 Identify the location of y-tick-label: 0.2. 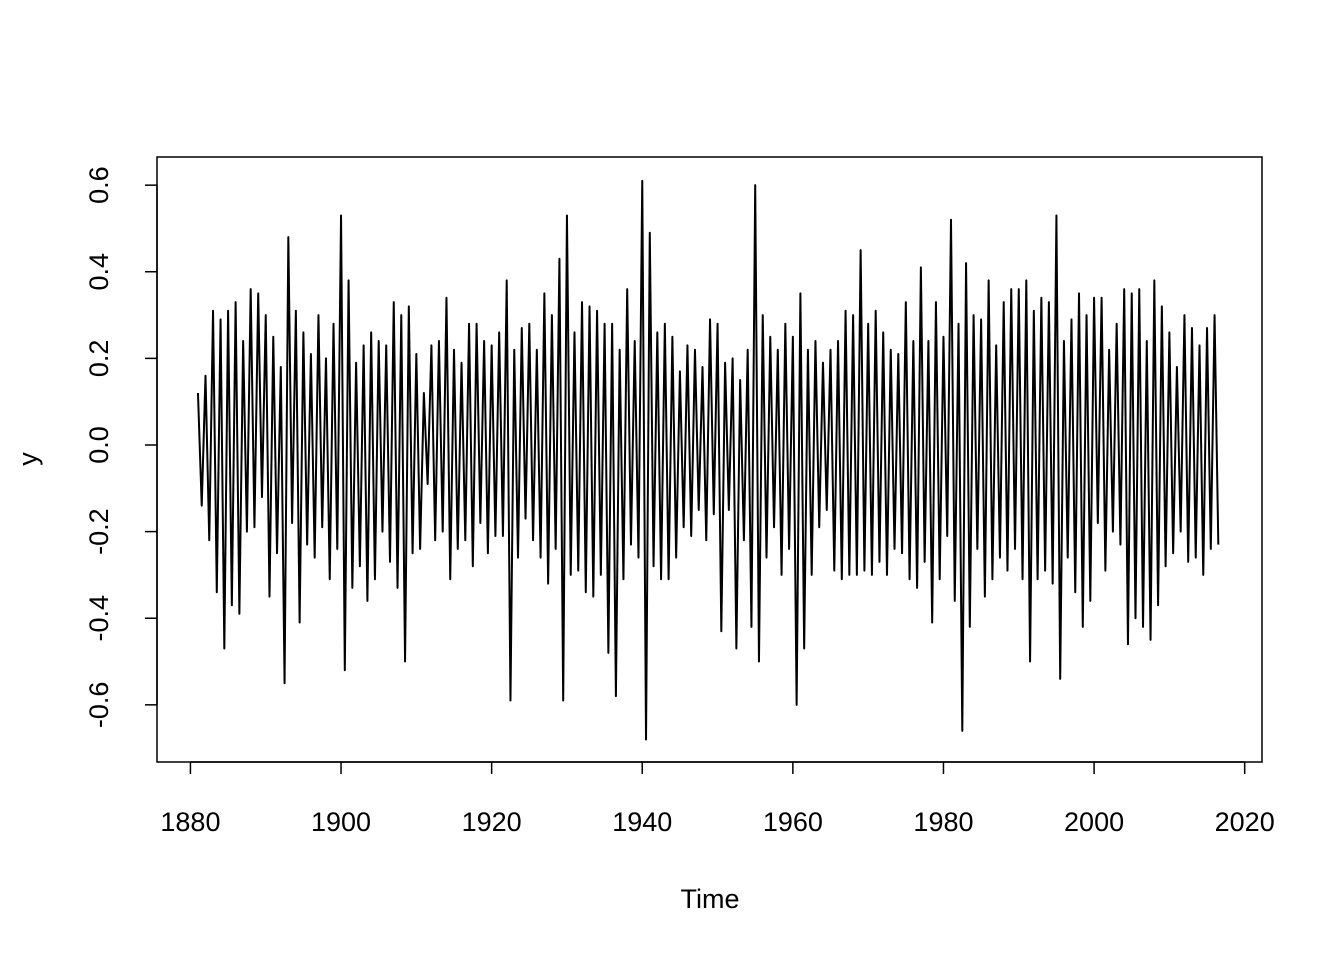
(99, 359).